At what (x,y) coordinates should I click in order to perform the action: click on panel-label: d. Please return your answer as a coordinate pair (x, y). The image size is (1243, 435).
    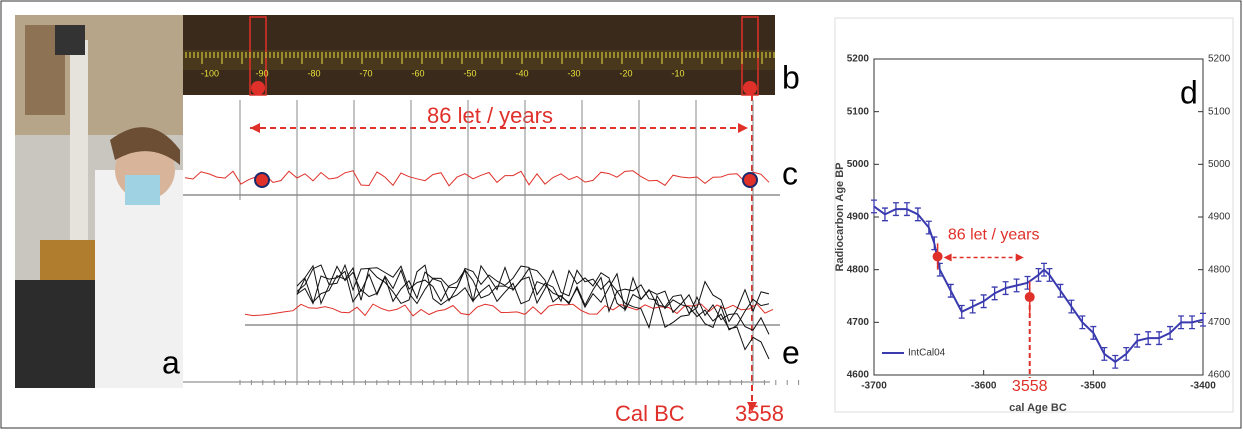
    Looking at the image, I should click on (1189, 92).